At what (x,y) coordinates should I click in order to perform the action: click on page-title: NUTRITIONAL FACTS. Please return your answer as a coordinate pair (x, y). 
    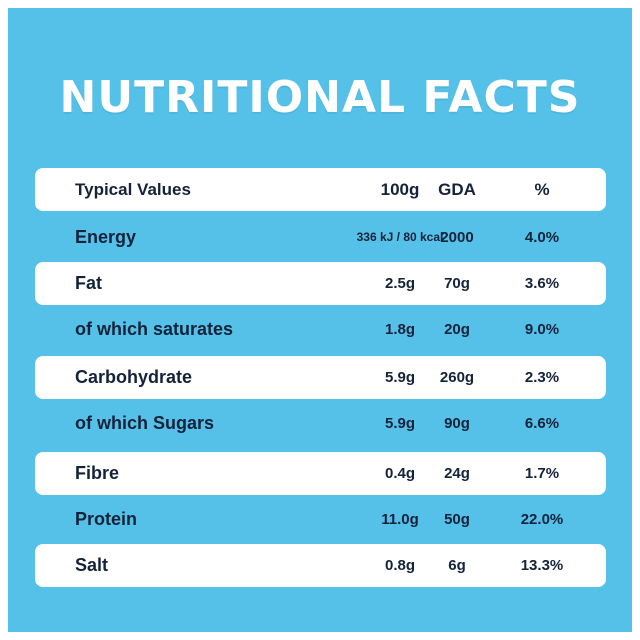
    Looking at the image, I should click on (320, 97).